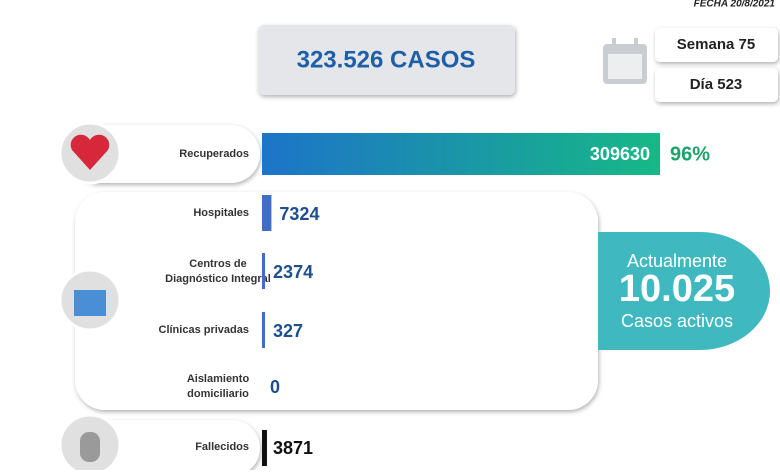  I want to click on place-label: Aislamiento domiciliario, so click(218, 386).